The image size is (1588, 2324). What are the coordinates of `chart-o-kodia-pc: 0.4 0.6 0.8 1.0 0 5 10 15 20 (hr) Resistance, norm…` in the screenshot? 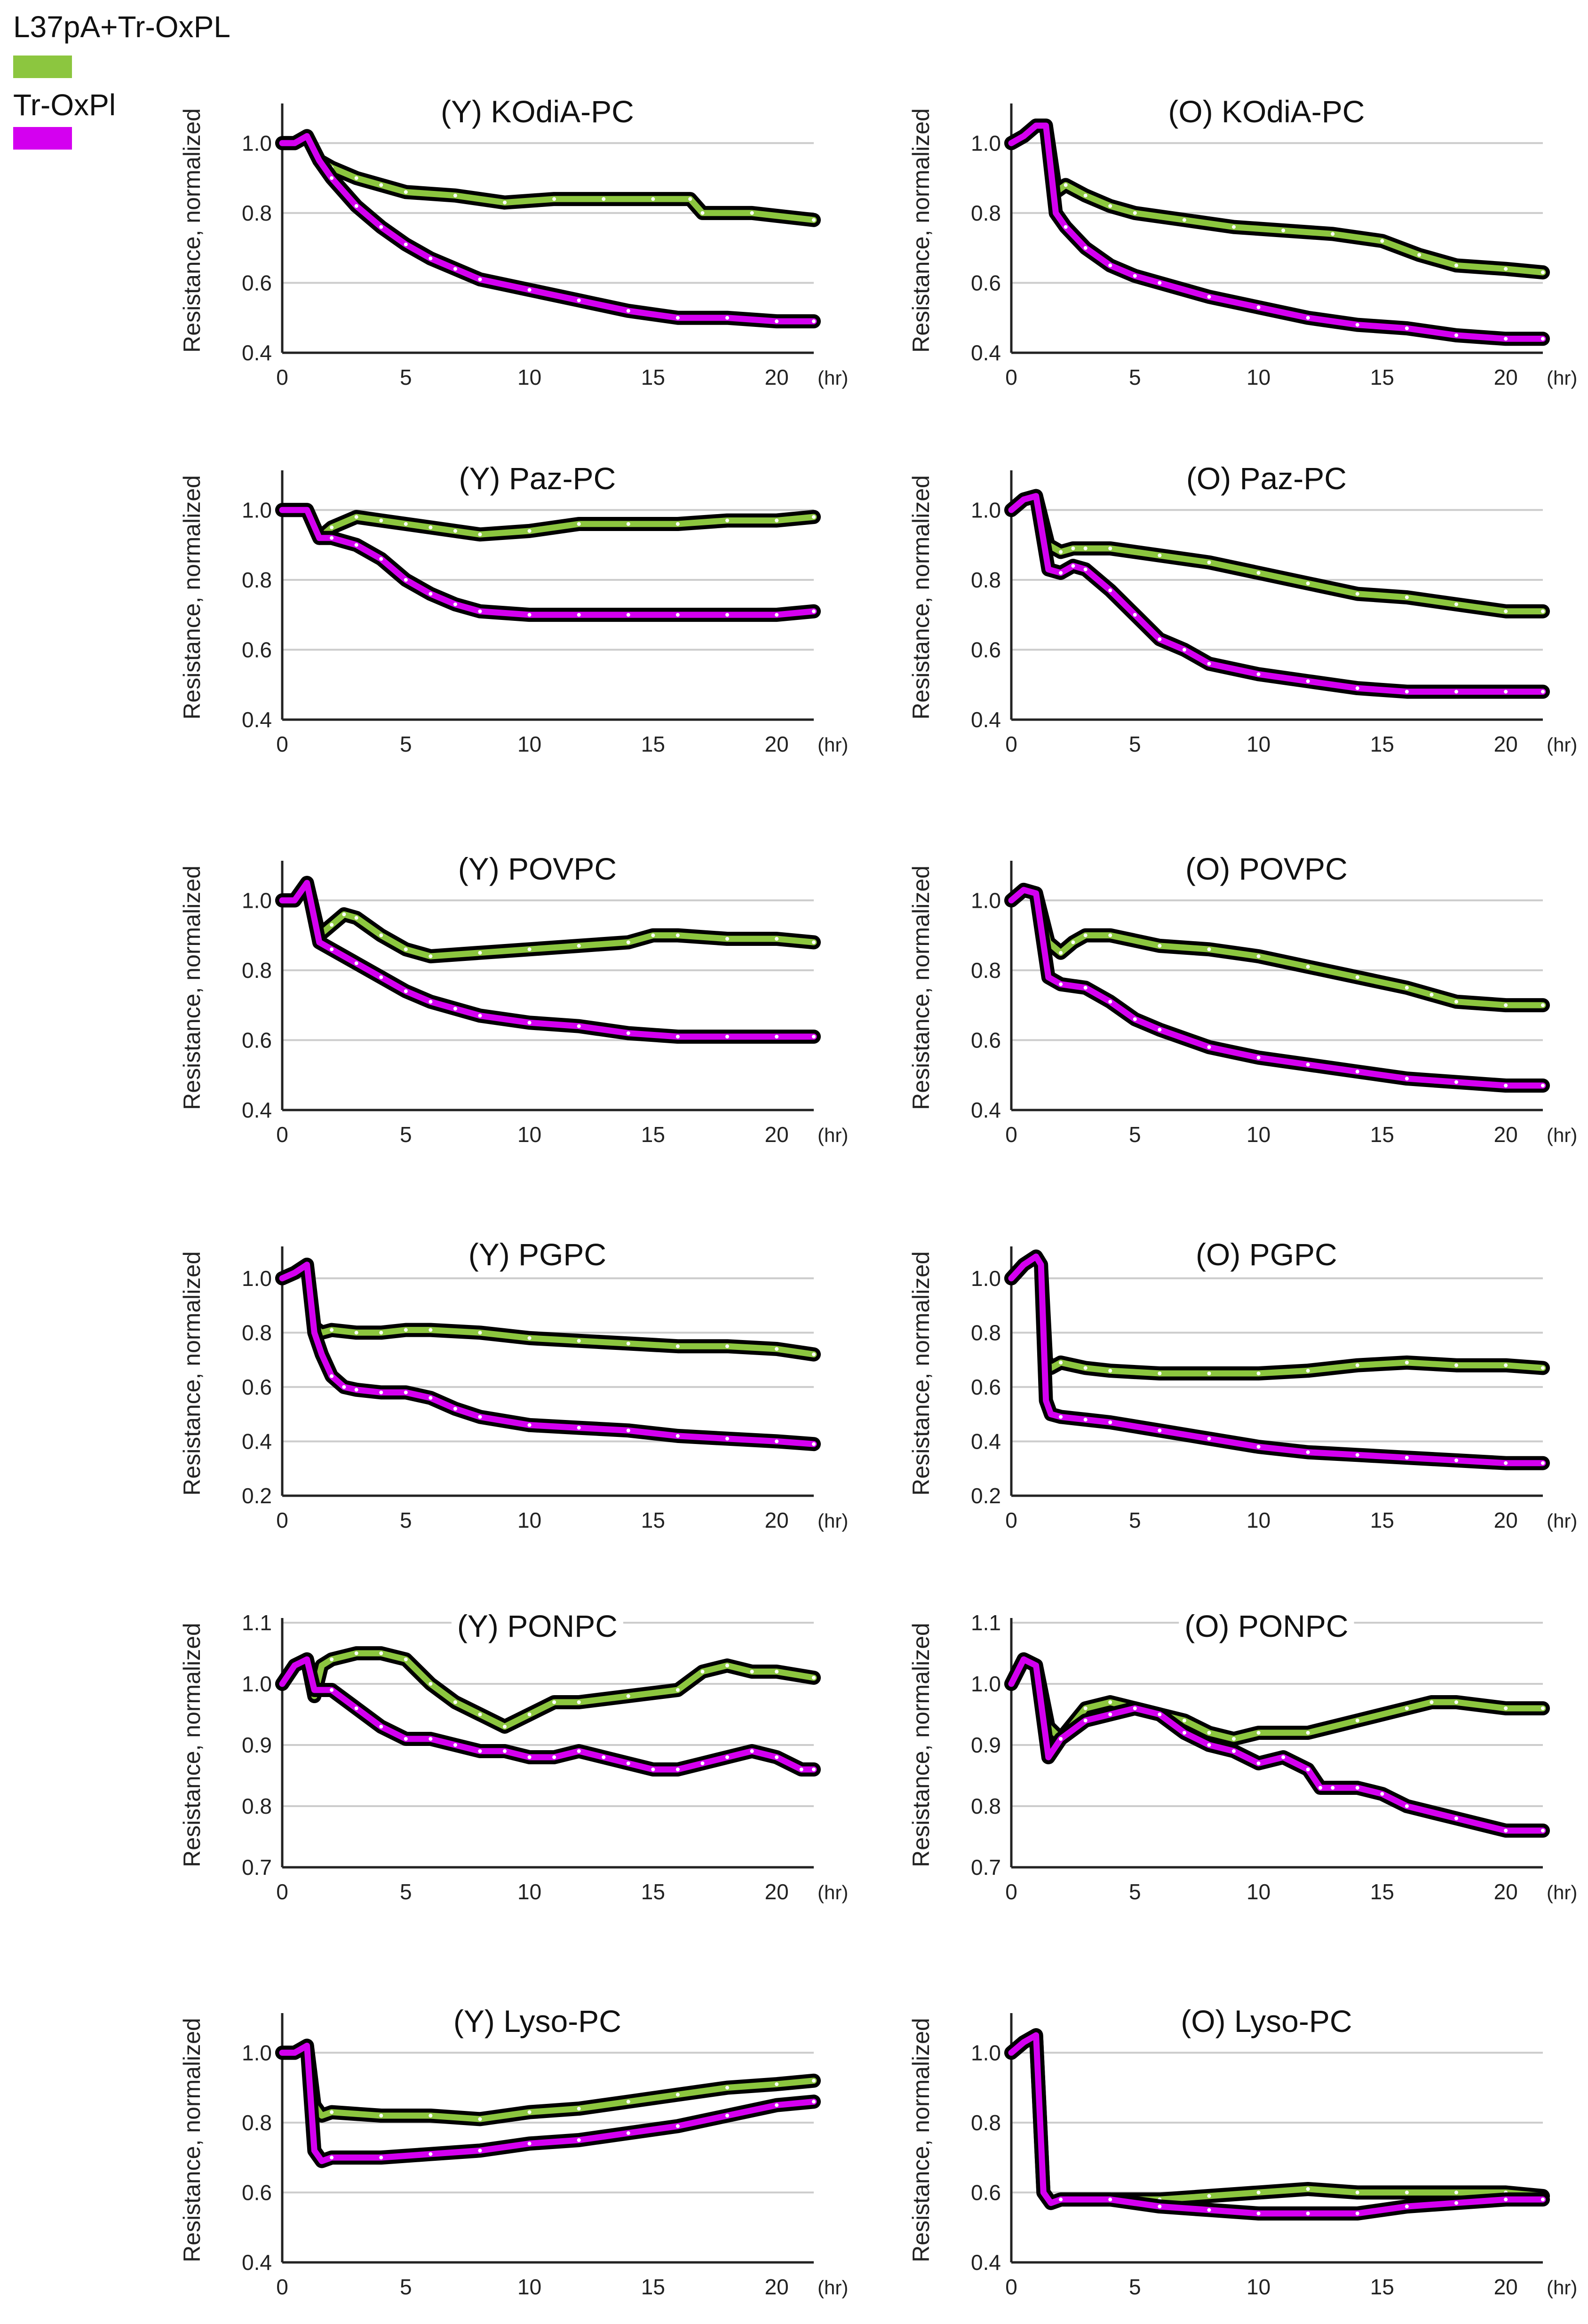 It's located at (1242, 241).